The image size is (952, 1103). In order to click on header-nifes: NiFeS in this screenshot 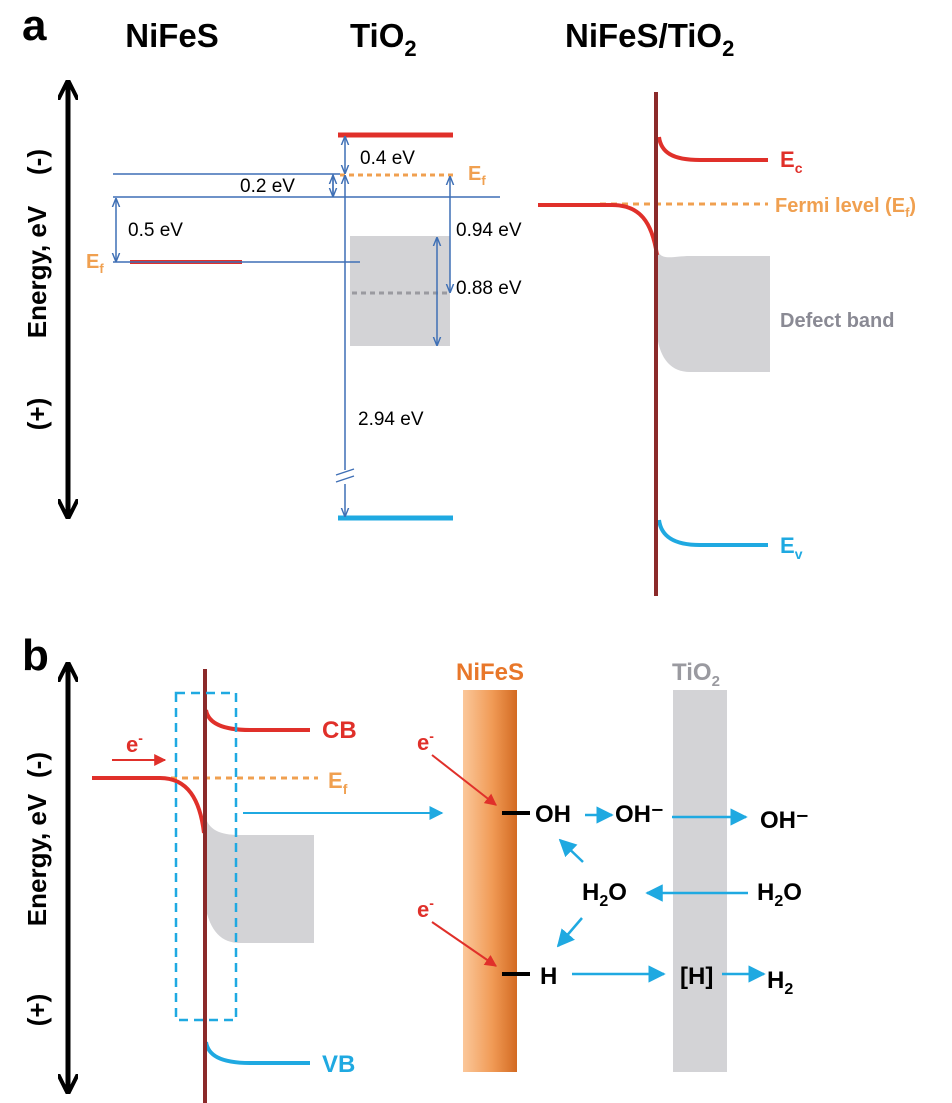, I will do `click(172, 35)`.